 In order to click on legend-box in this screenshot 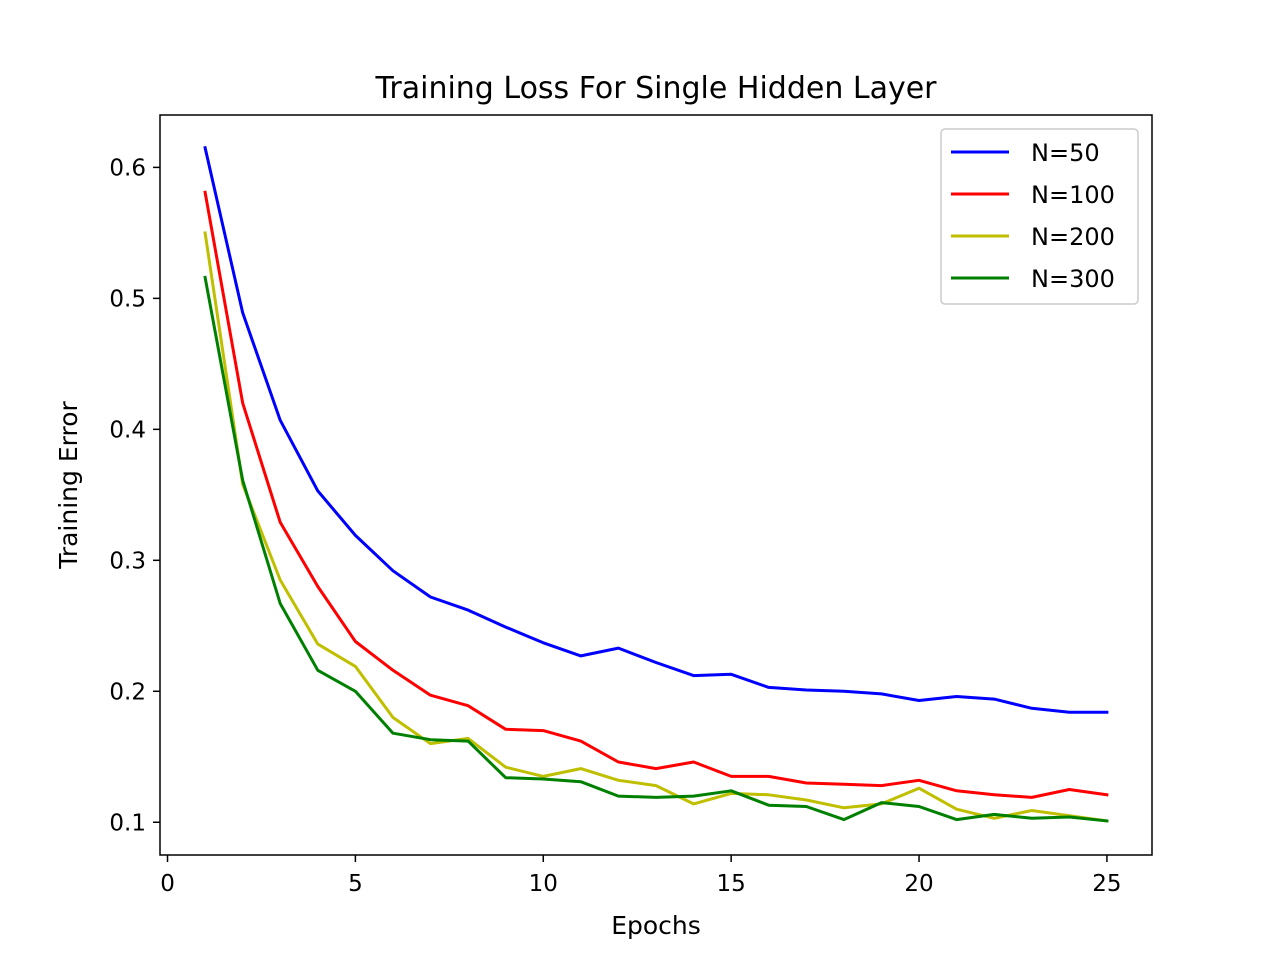, I will do `click(1039, 216)`.